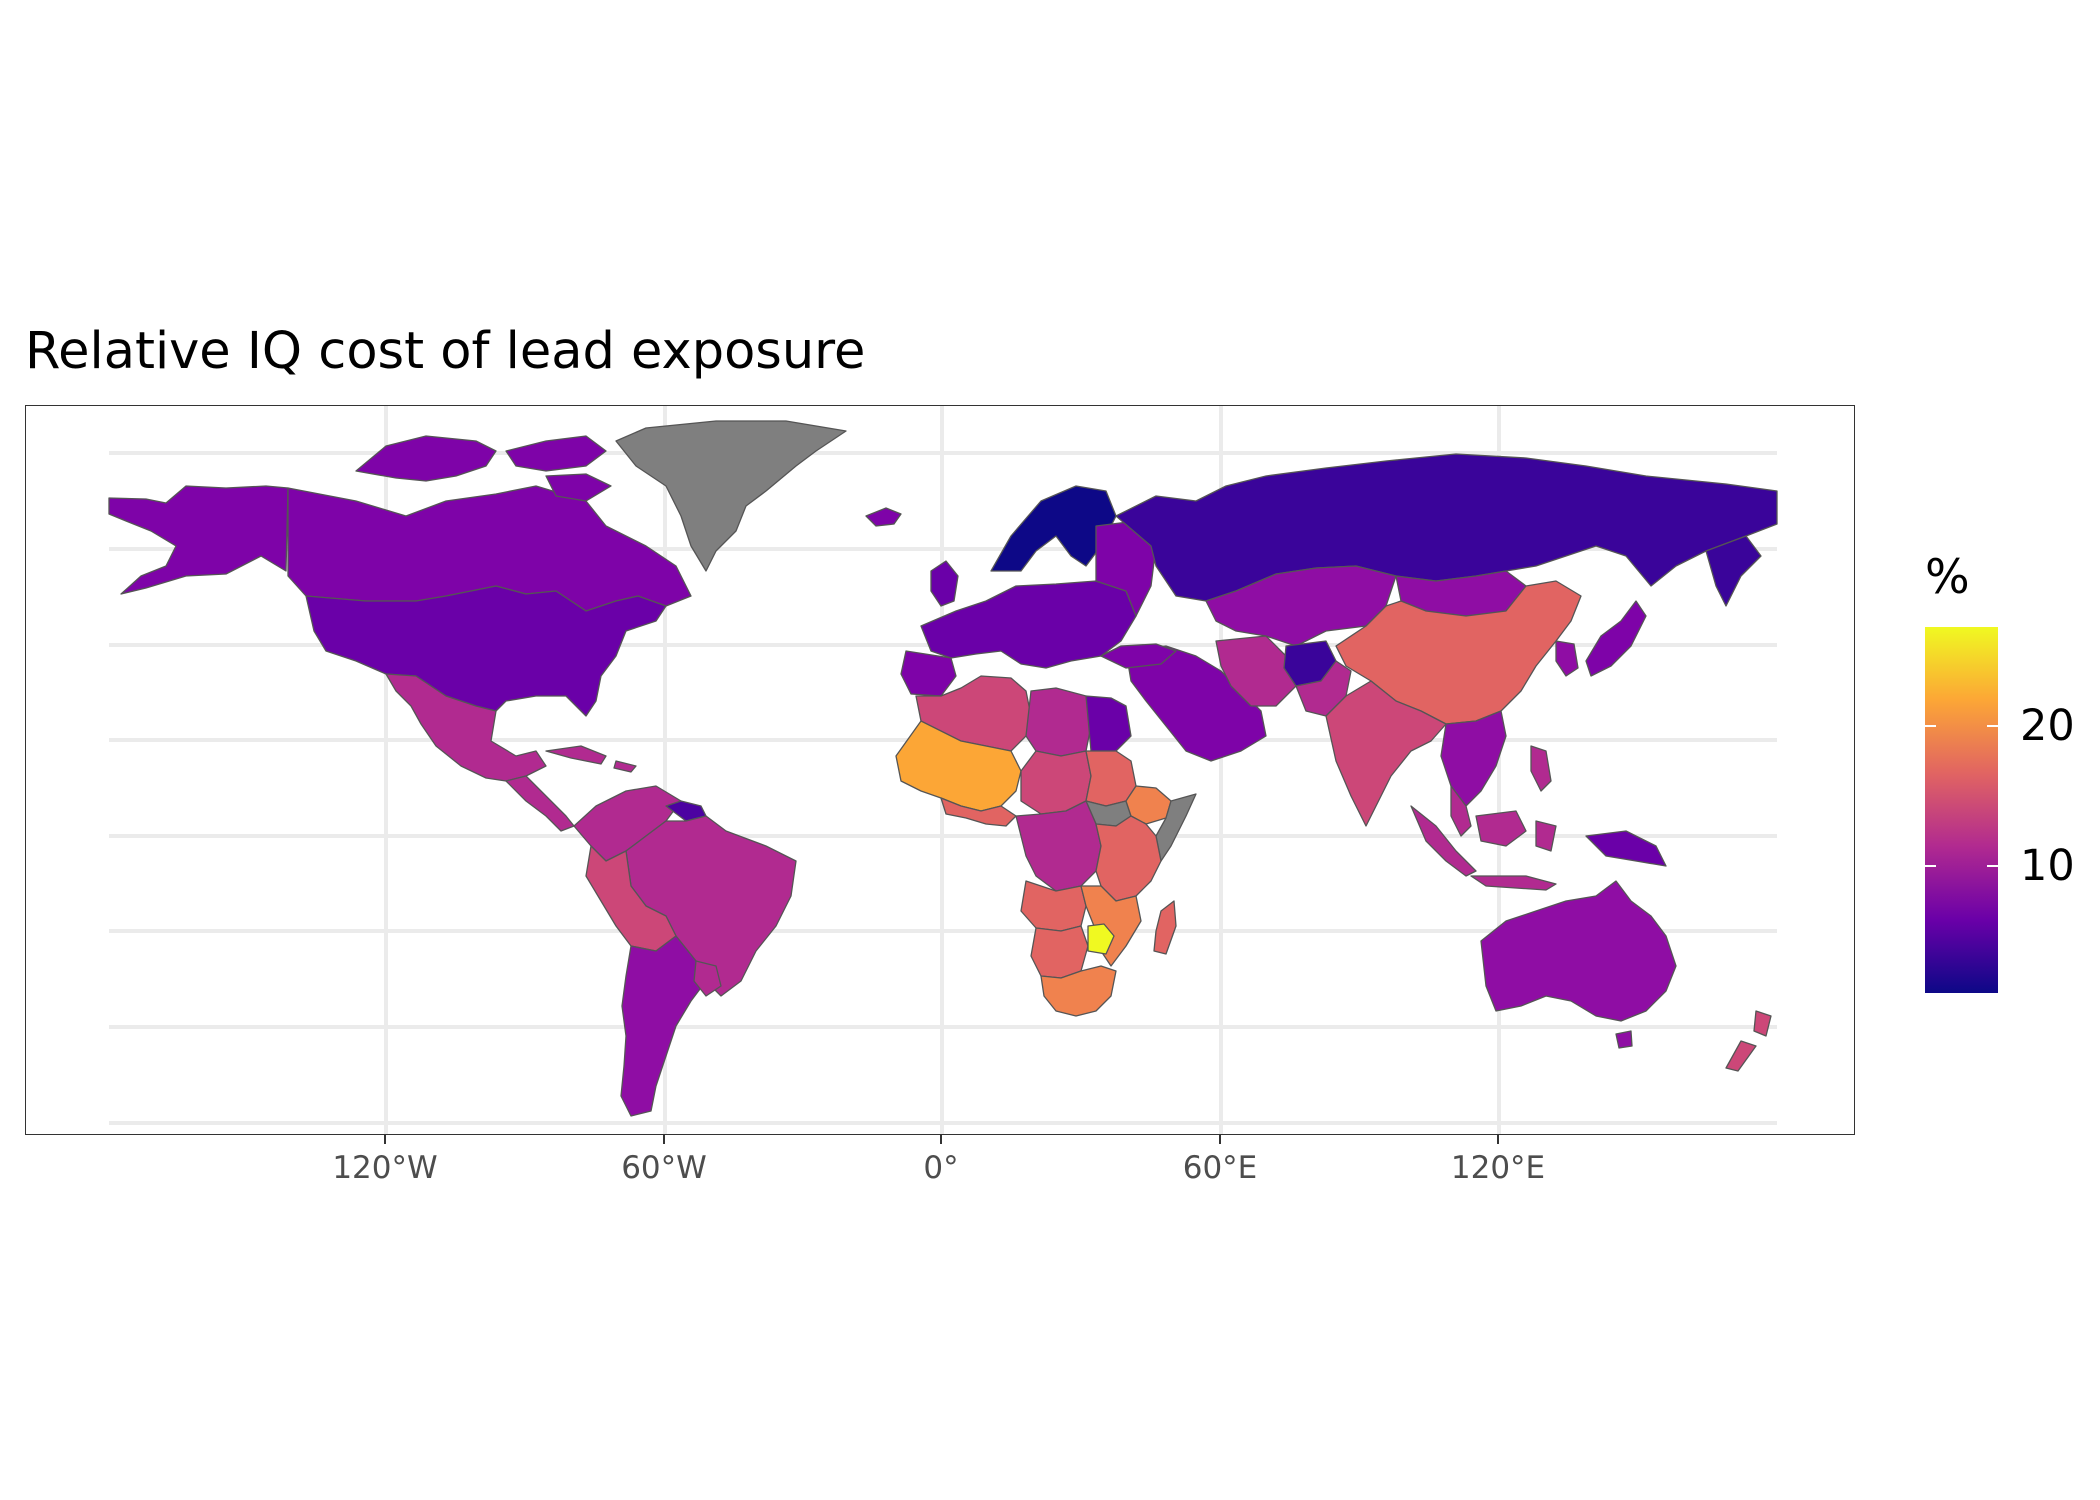 This screenshot has width=2100, height=1500. Describe the element at coordinates (1078, 991) in the screenshot. I see `region-south-africa` at that location.